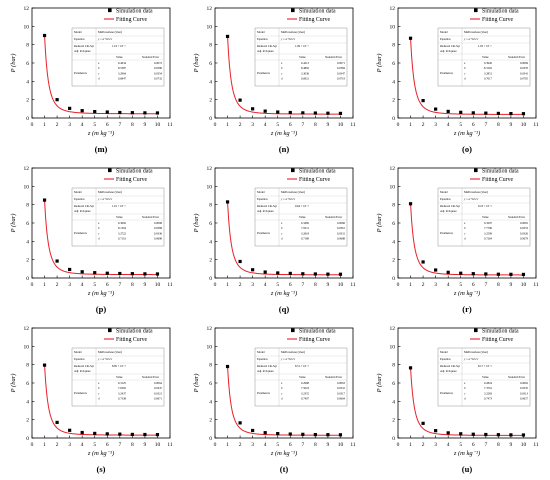 The image size is (550, 480). I want to click on x-axis-label: z (m kg⁻¹), so click(283, 453).